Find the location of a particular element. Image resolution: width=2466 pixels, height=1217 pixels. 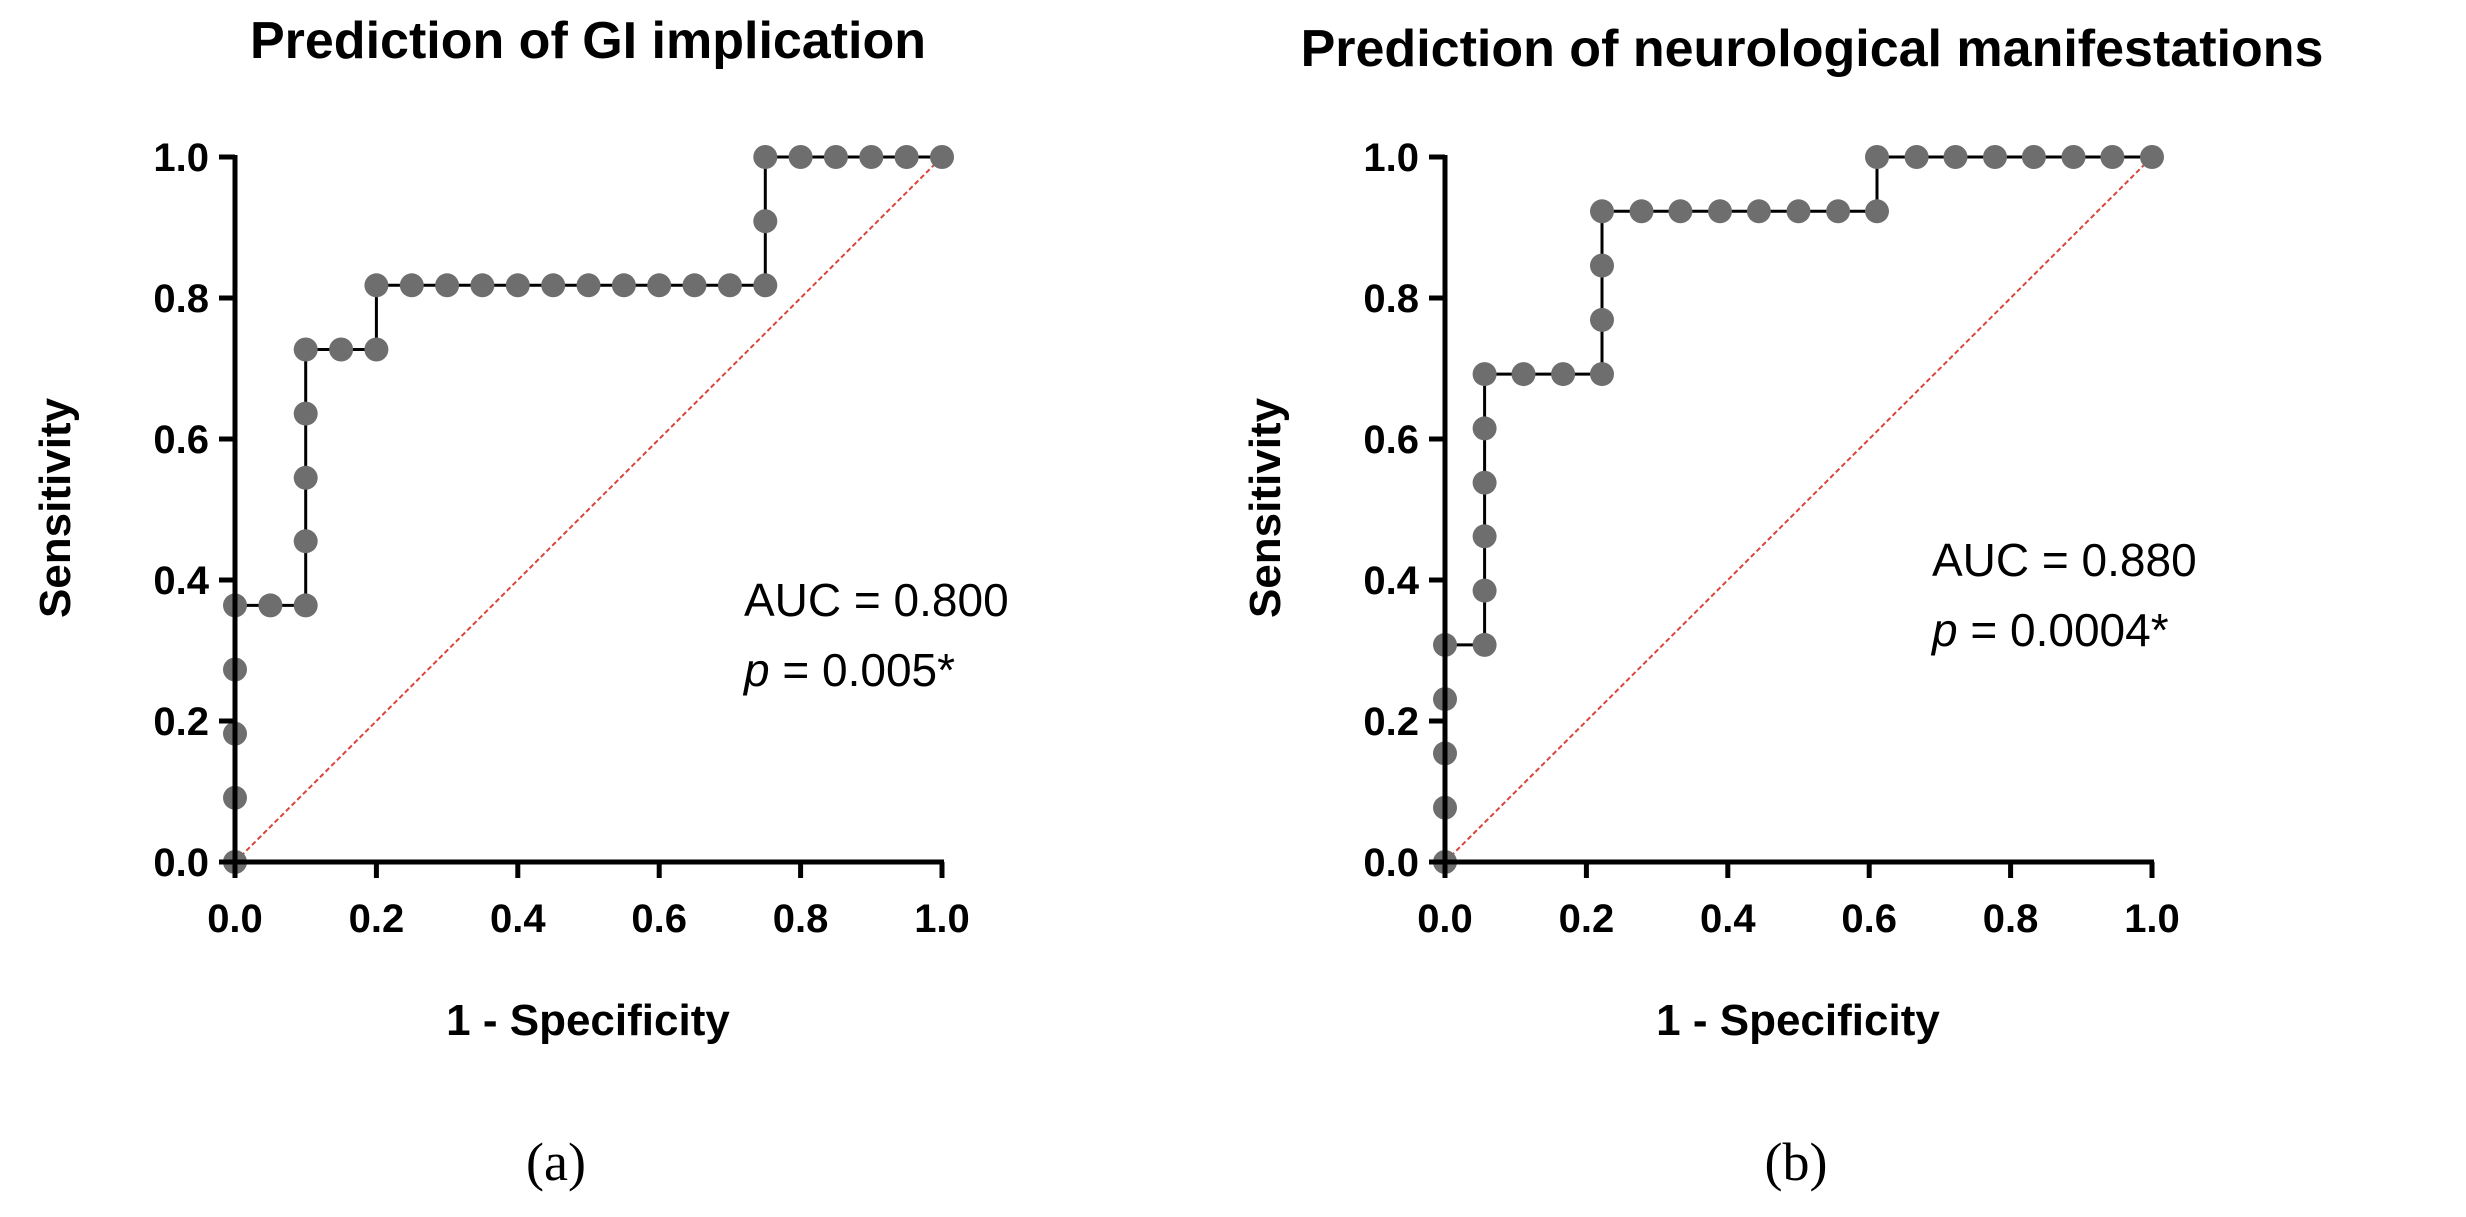

chart-title: Prediction of GI implication is located at coordinates (588, 41).